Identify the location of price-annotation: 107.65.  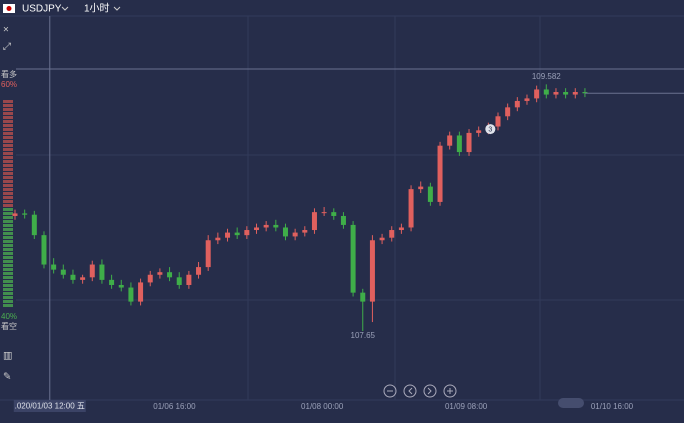
(363, 335).